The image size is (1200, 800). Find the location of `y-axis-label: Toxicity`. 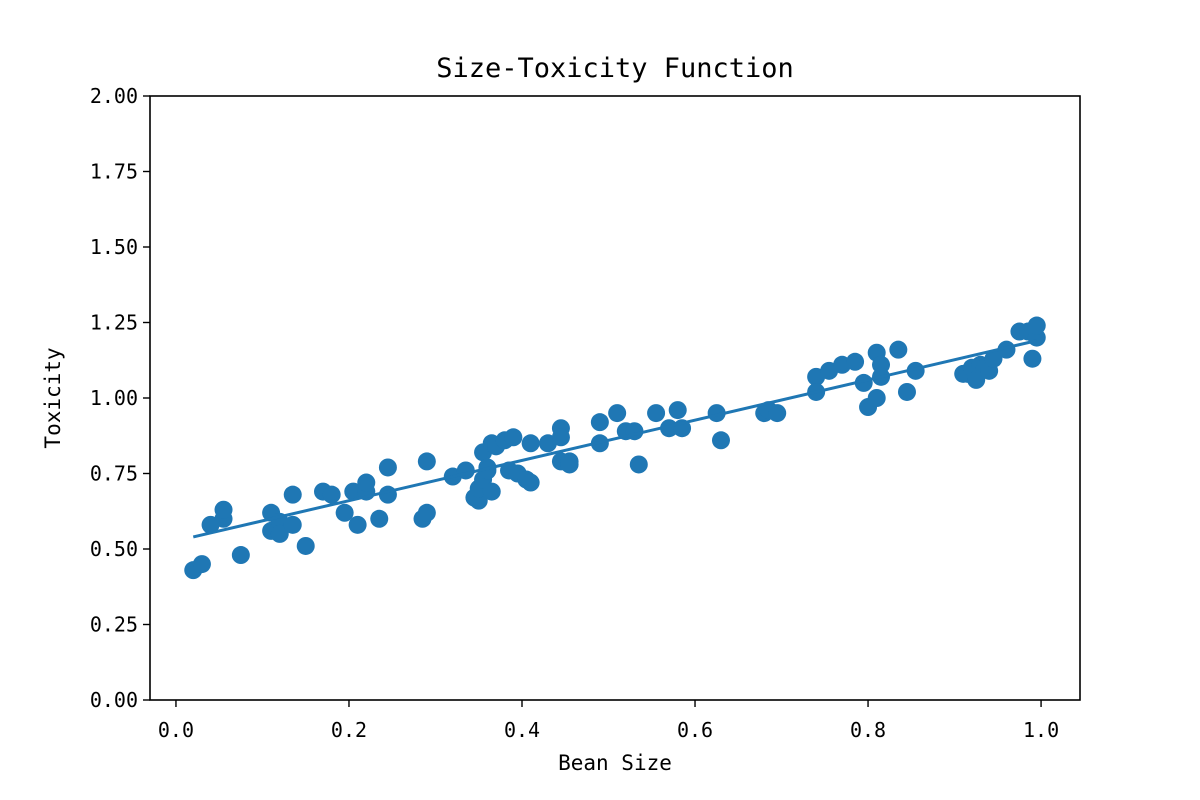

y-axis-label: Toxicity is located at coordinates (53, 397).